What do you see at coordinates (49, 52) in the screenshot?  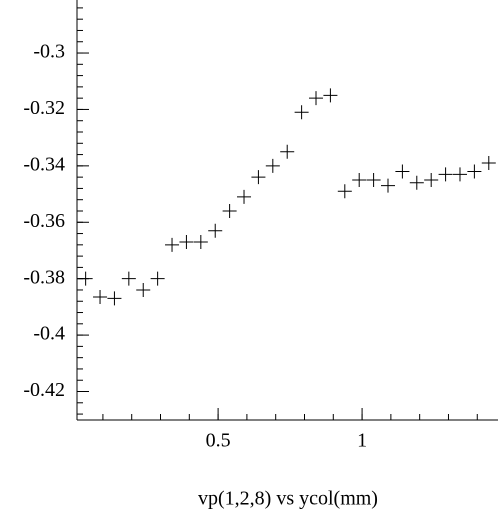 I see `y-tick-label: -0.3` at bounding box center [49, 52].